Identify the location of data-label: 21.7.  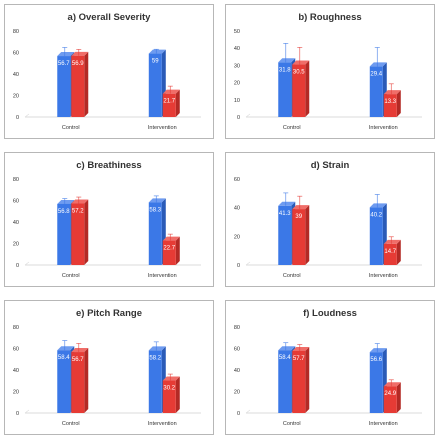
(169, 102).